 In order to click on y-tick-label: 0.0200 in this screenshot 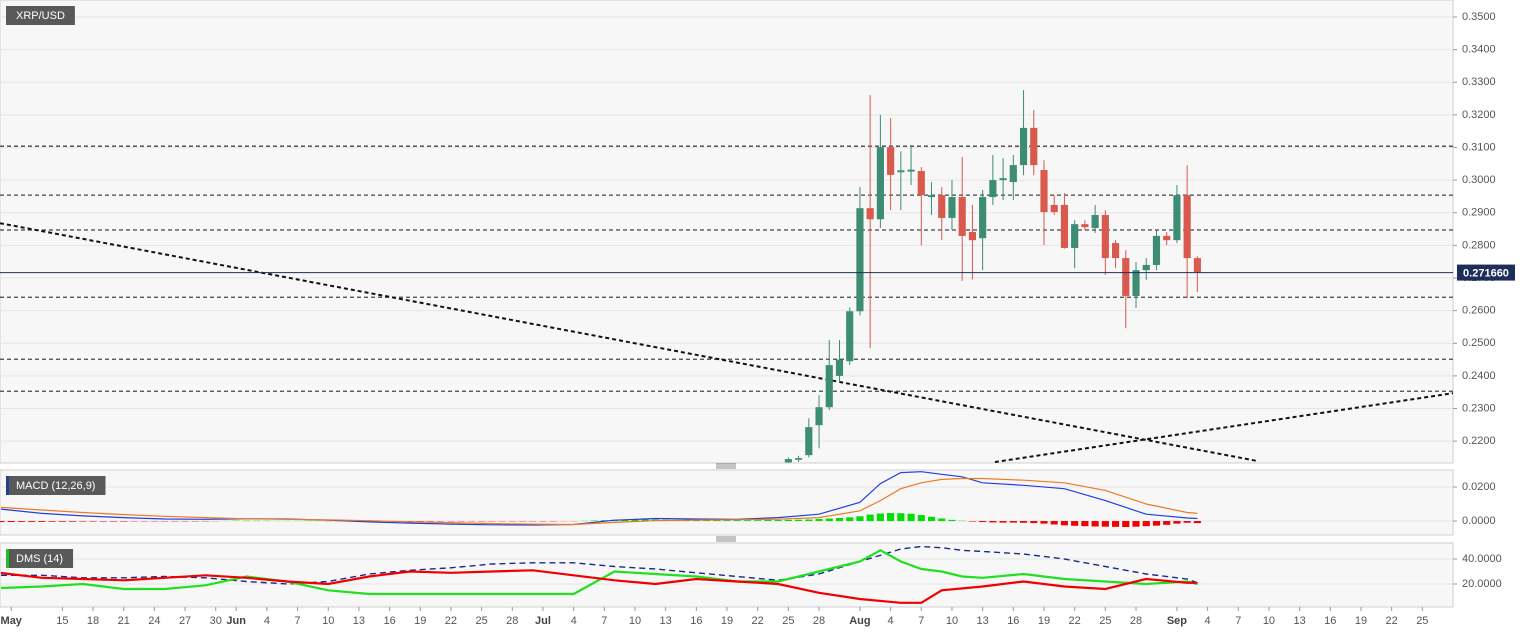, I will do `click(1479, 487)`.